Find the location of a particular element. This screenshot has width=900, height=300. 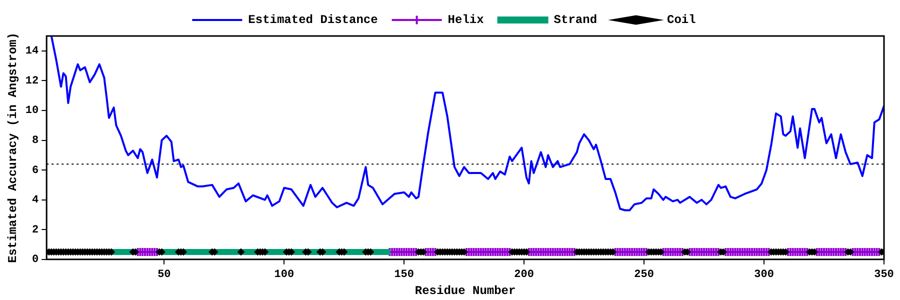

y-tick-label: 8 is located at coordinates (35, 141).